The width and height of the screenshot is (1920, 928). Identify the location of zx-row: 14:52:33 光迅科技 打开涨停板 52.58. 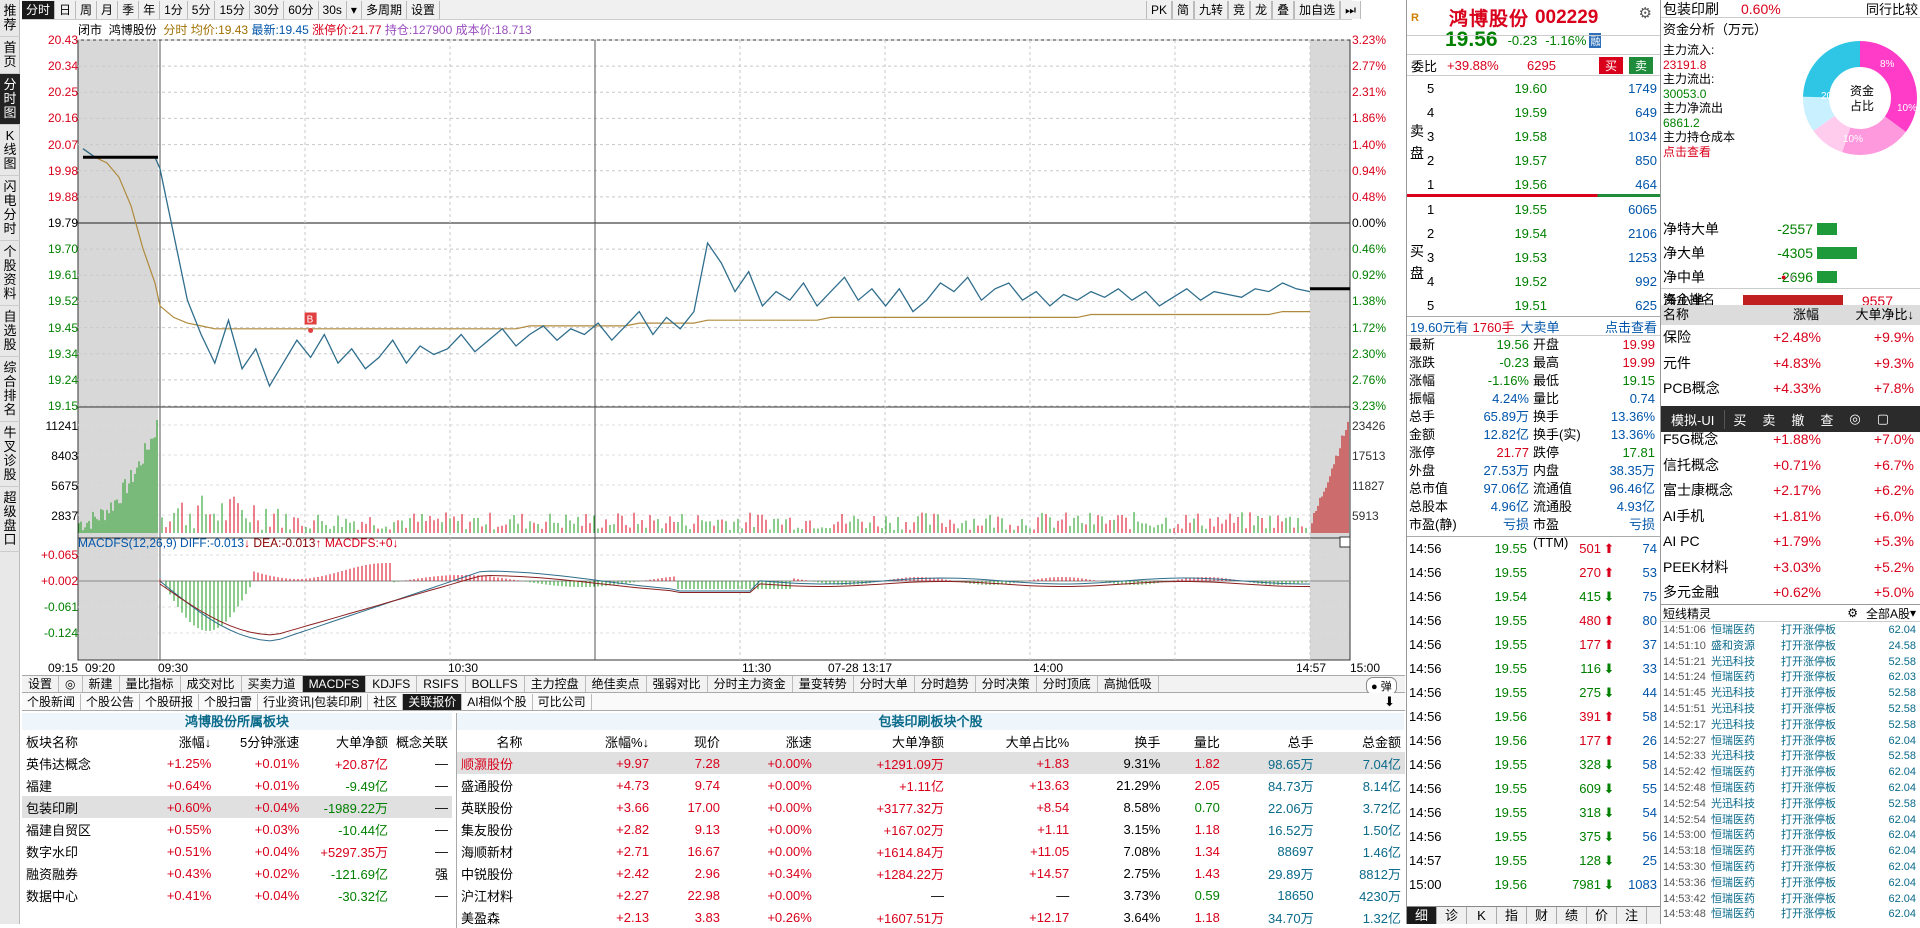
(1790, 757).